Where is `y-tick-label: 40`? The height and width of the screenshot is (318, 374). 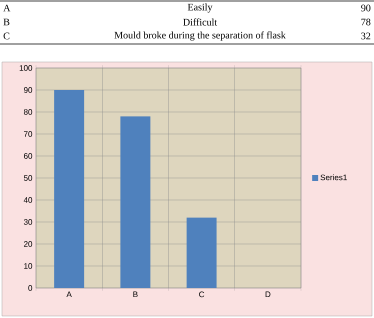
y-tick-label: 40 is located at coordinates (28, 200).